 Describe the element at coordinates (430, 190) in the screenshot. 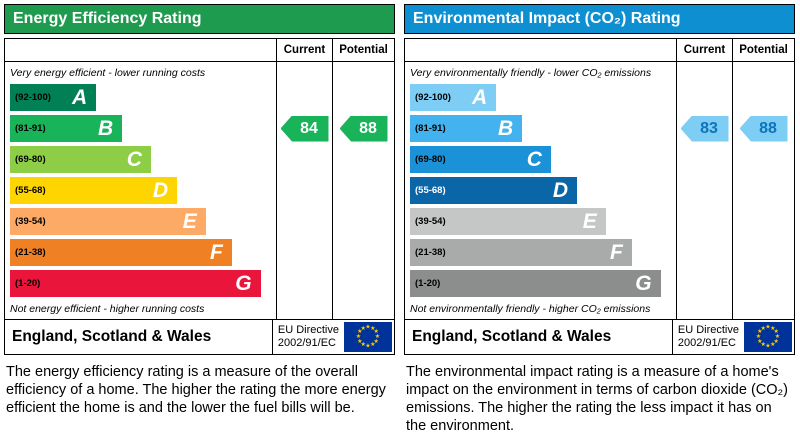

I see `band-range: (55-68)` at that location.